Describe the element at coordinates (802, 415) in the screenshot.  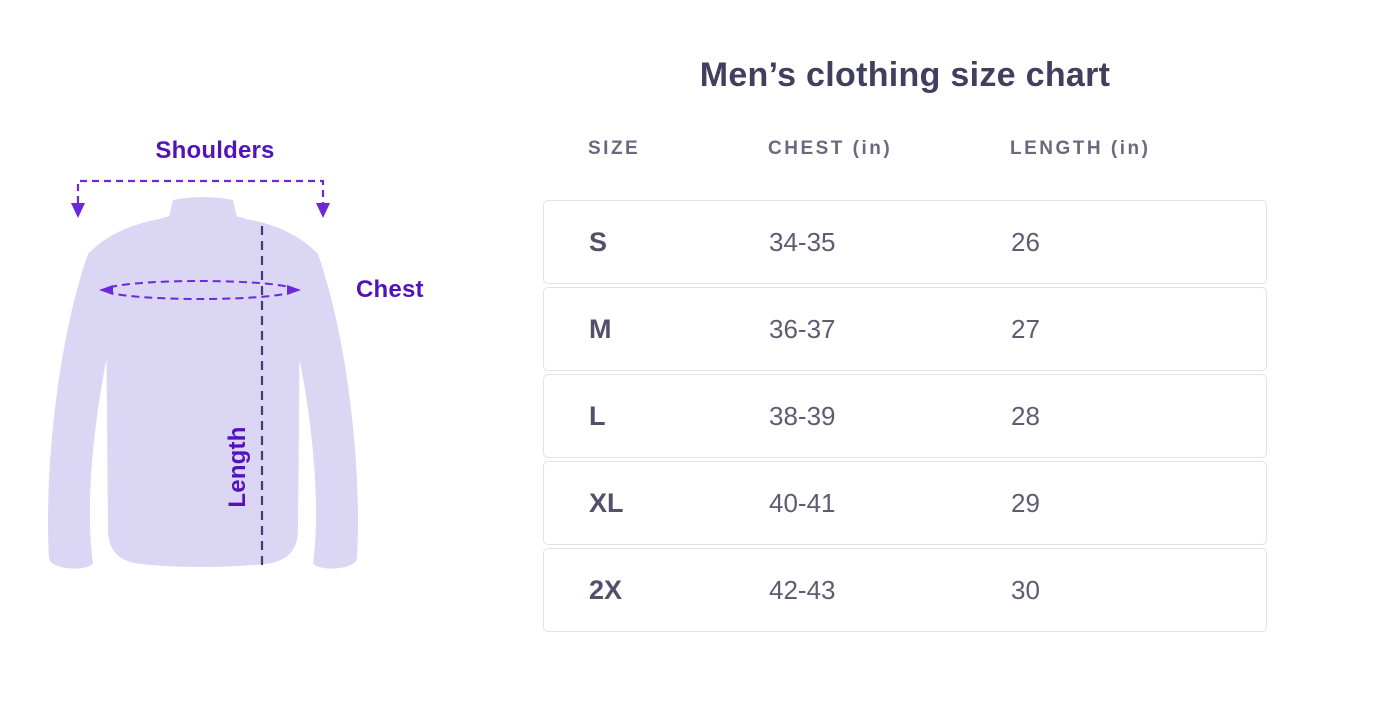
I see `cell-chest: 38-39` at that location.